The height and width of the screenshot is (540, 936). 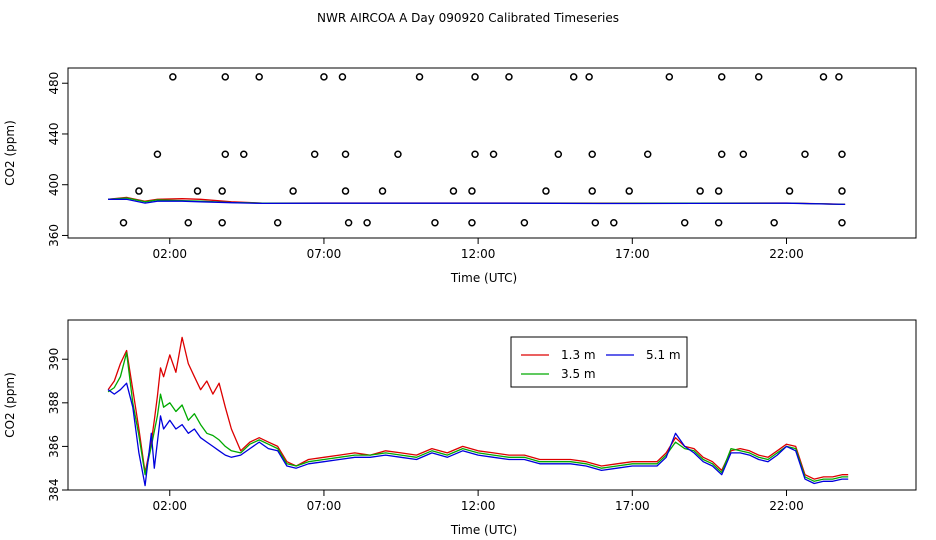 What do you see at coordinates (169, 254) in the screenshot?
I see `top-x-tick-label: 02:00` at bounding box center [169, 254].